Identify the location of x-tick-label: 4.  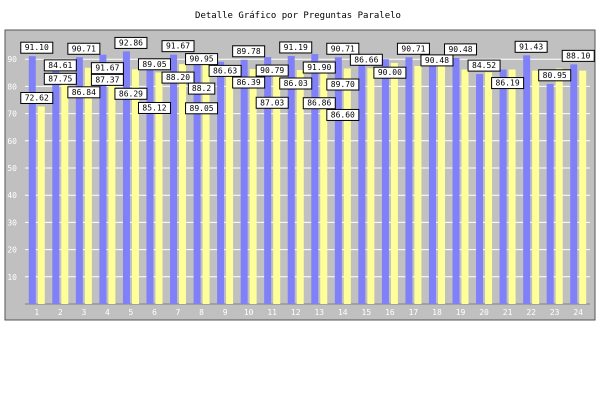
(107, 312).